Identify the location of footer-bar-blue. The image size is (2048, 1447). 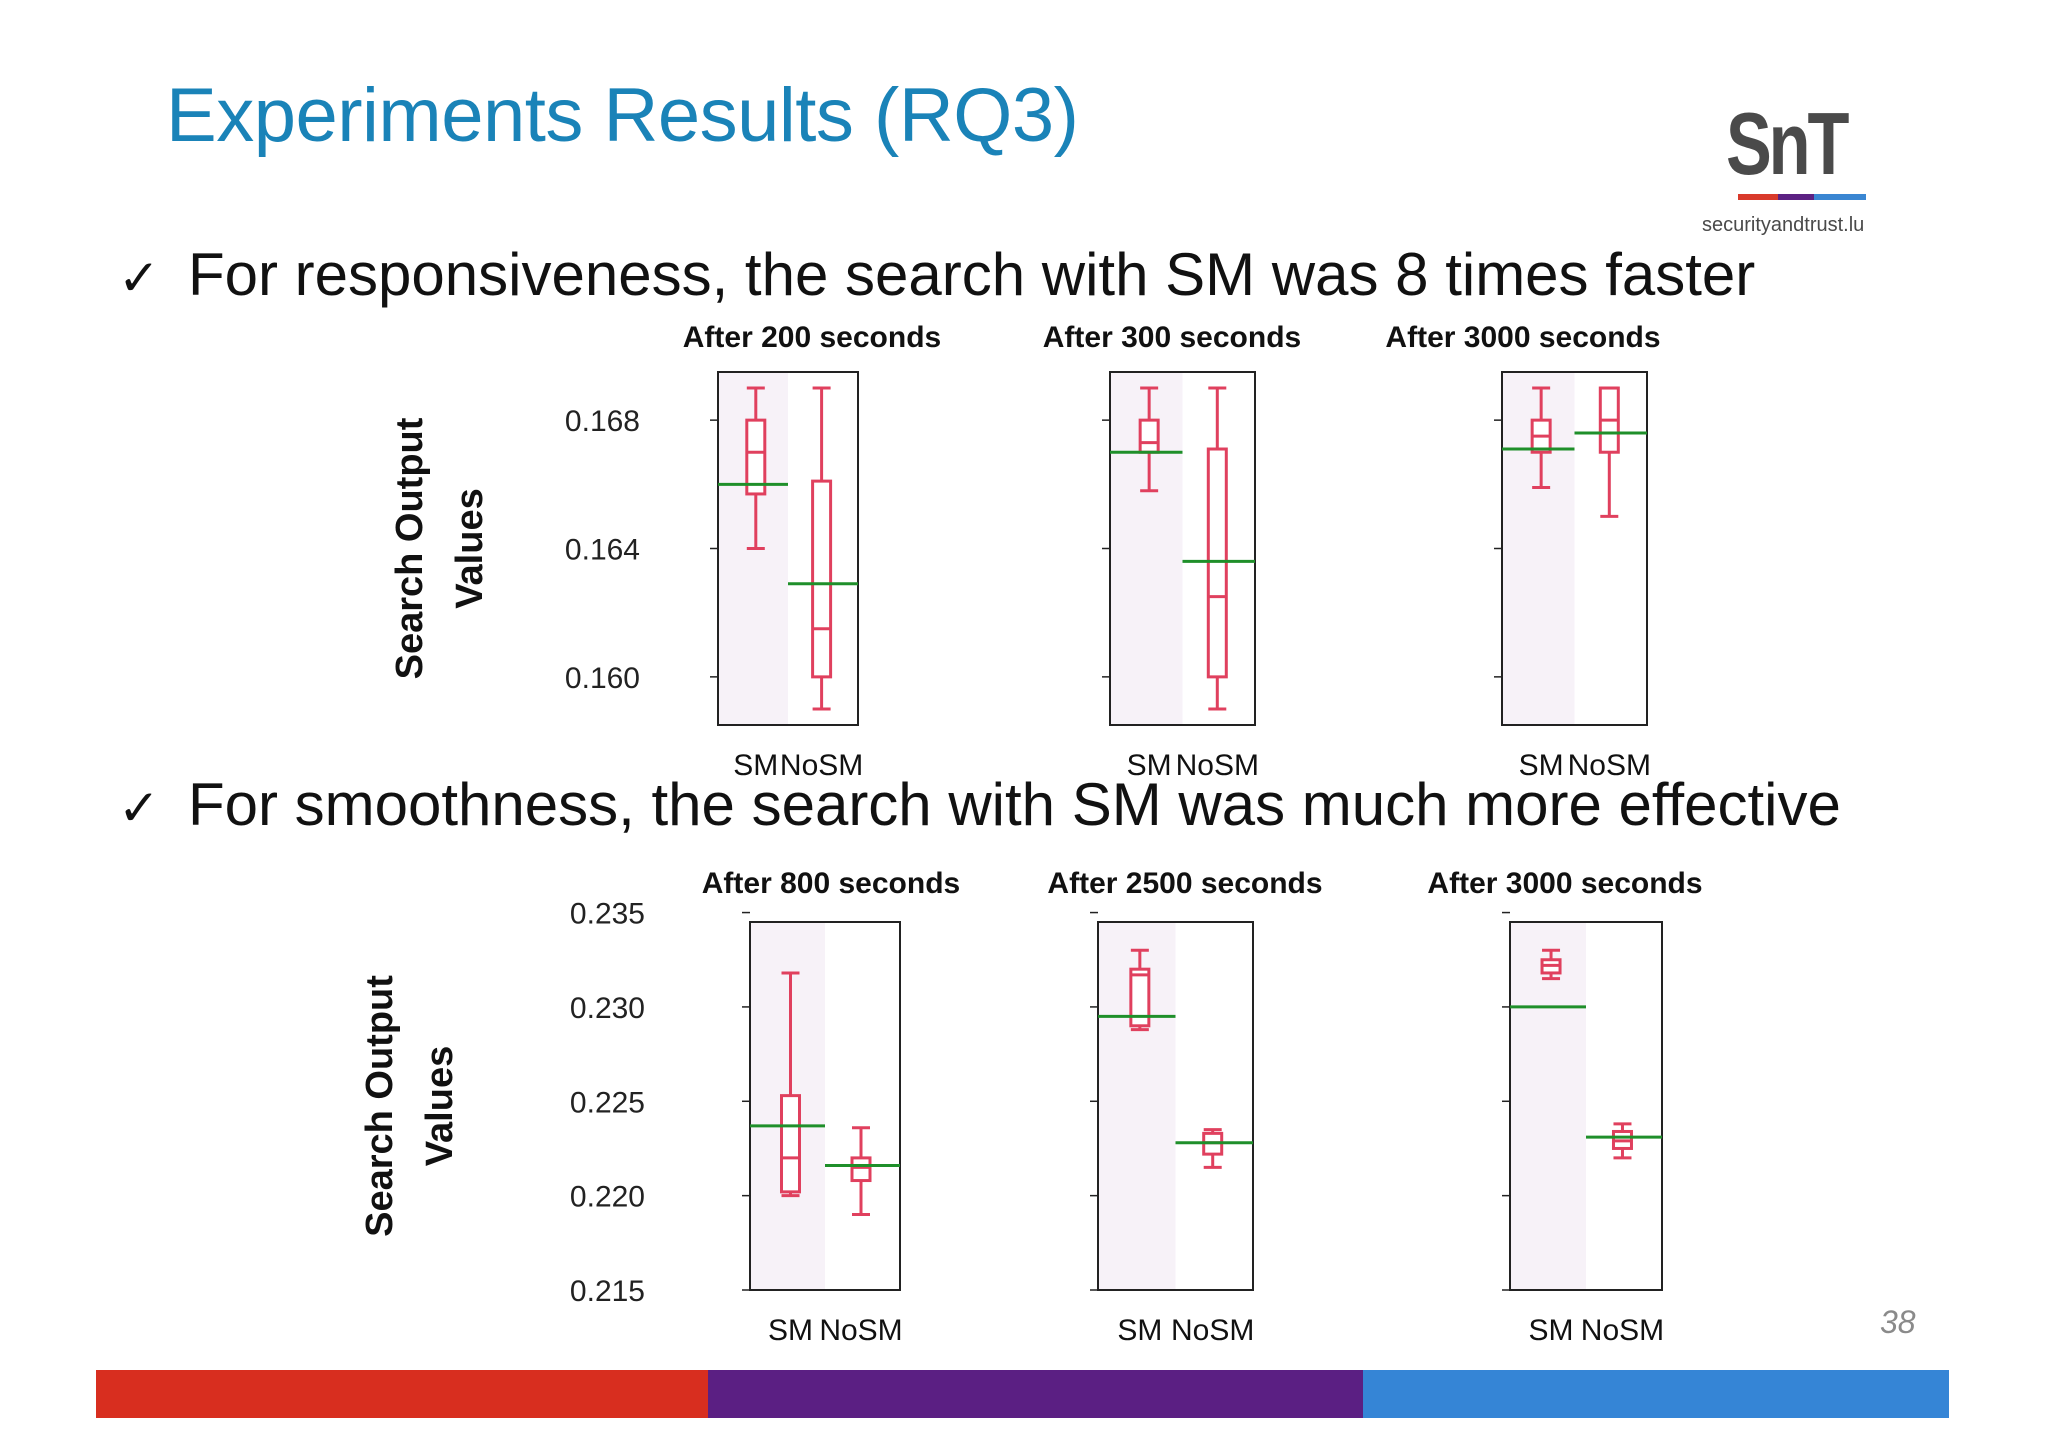
(1656, 1394).